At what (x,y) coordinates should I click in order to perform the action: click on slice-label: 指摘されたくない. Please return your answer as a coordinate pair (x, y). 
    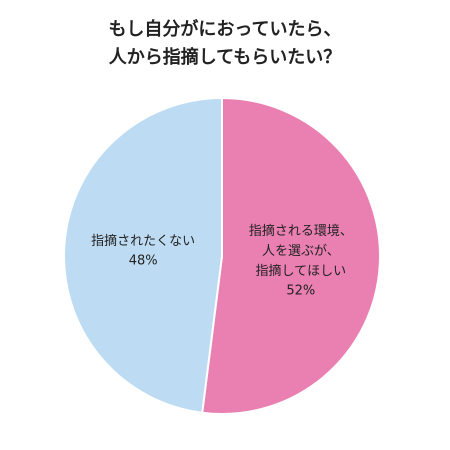
    Looking at the image, I should click on (143, 241).